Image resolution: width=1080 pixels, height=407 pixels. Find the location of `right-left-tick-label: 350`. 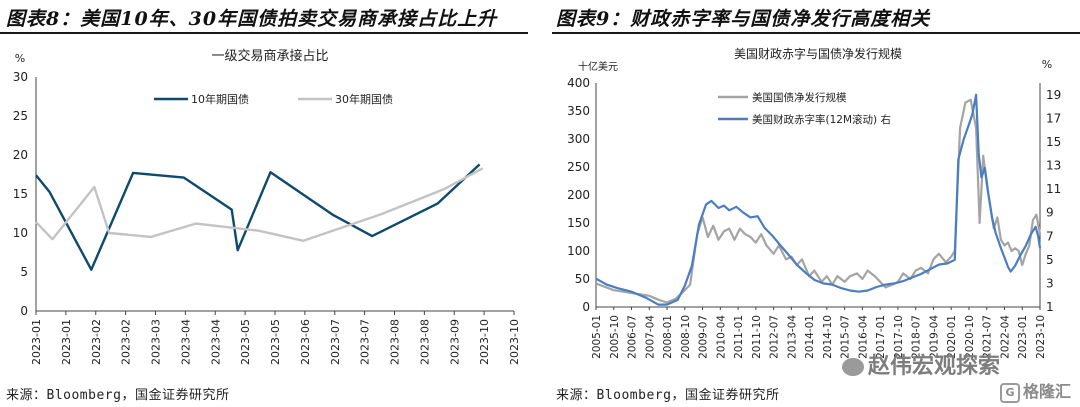

right-left-tick-label: 350 is located at coordinates (578, 111).